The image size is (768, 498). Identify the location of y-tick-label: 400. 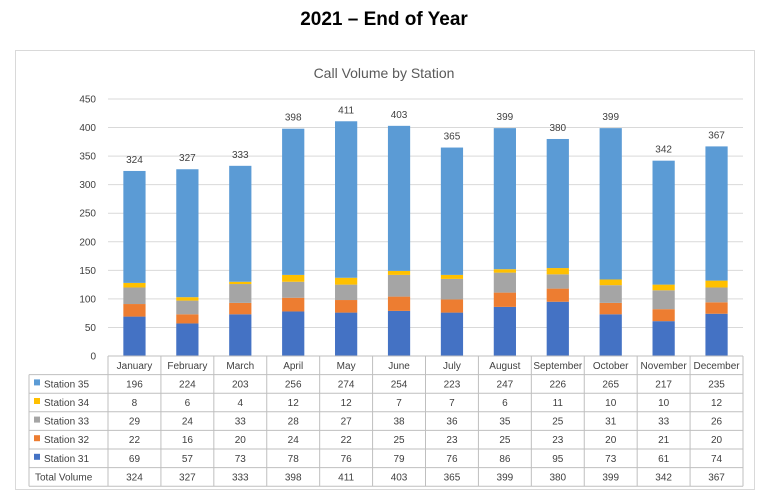
(87, 128).